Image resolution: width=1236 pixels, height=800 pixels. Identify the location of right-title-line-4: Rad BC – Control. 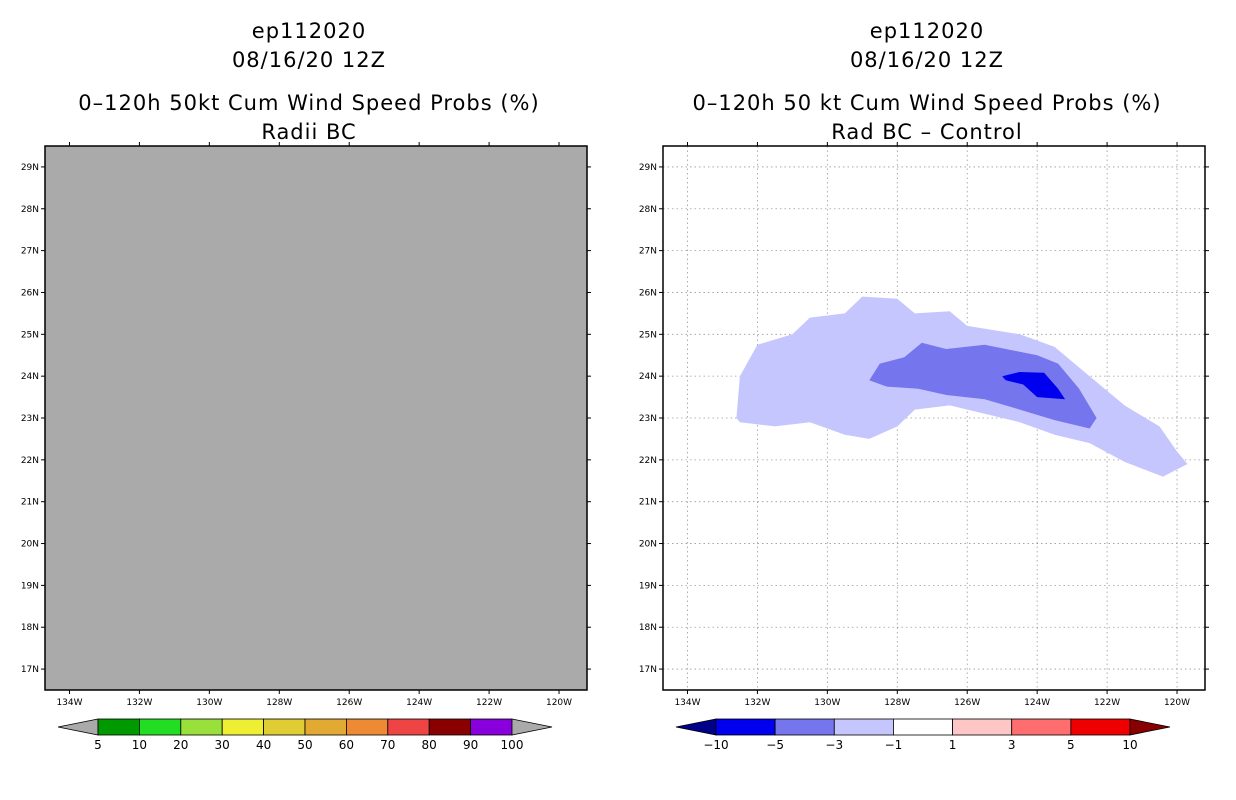
(926, 132).